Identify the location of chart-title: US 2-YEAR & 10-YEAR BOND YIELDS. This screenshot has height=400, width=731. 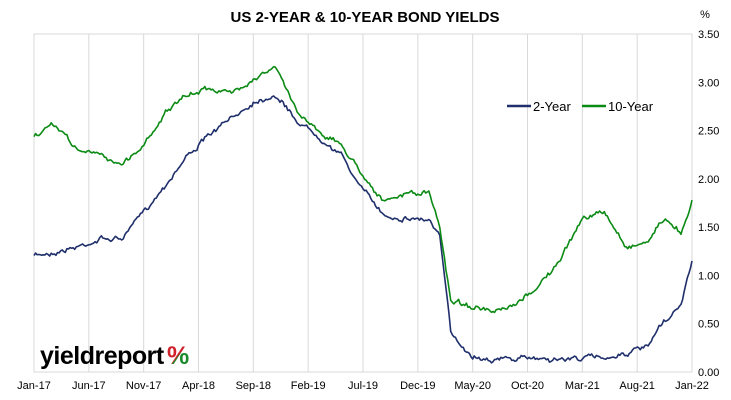
(365, 17).